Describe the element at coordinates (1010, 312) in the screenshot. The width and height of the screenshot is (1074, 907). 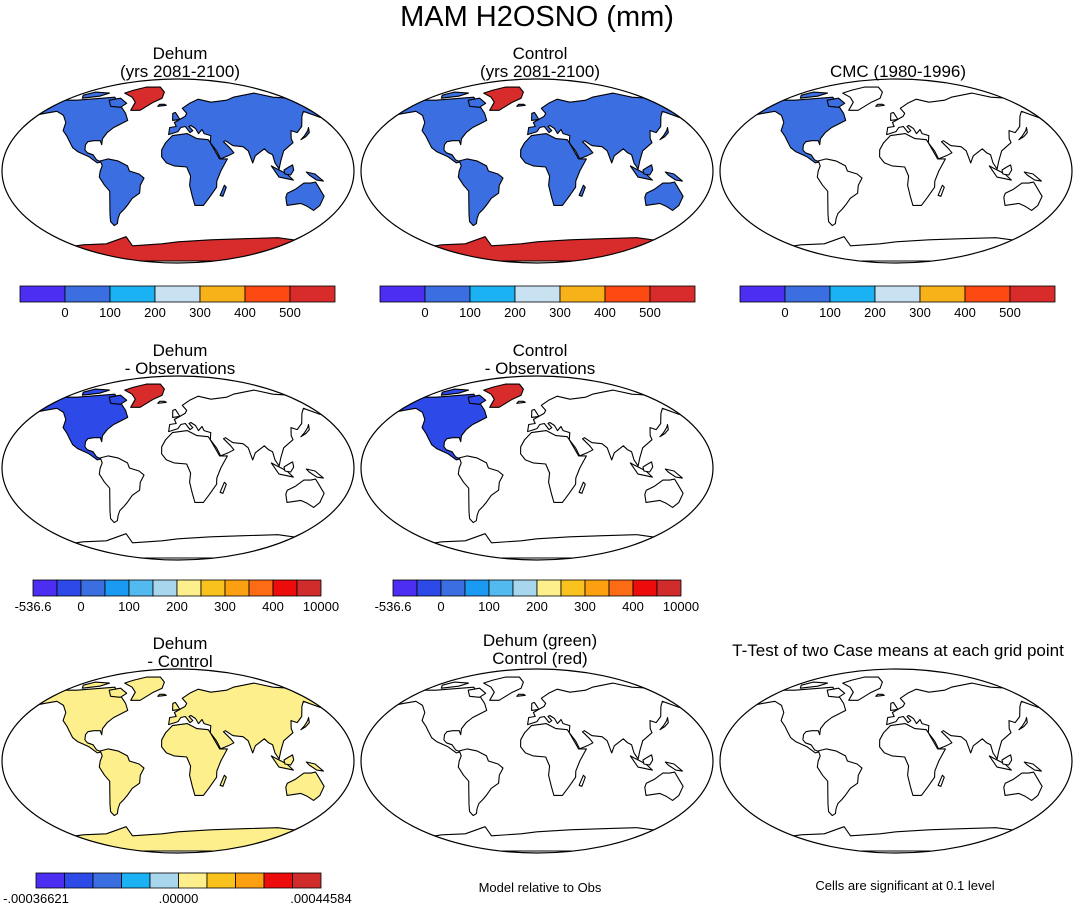
I see `colorbar-label: 500` at that location.